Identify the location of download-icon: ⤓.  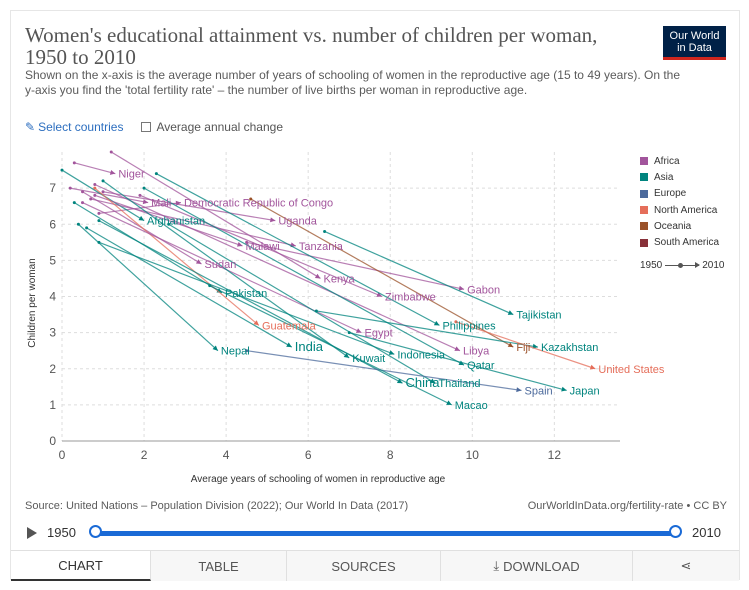
(496, 565).